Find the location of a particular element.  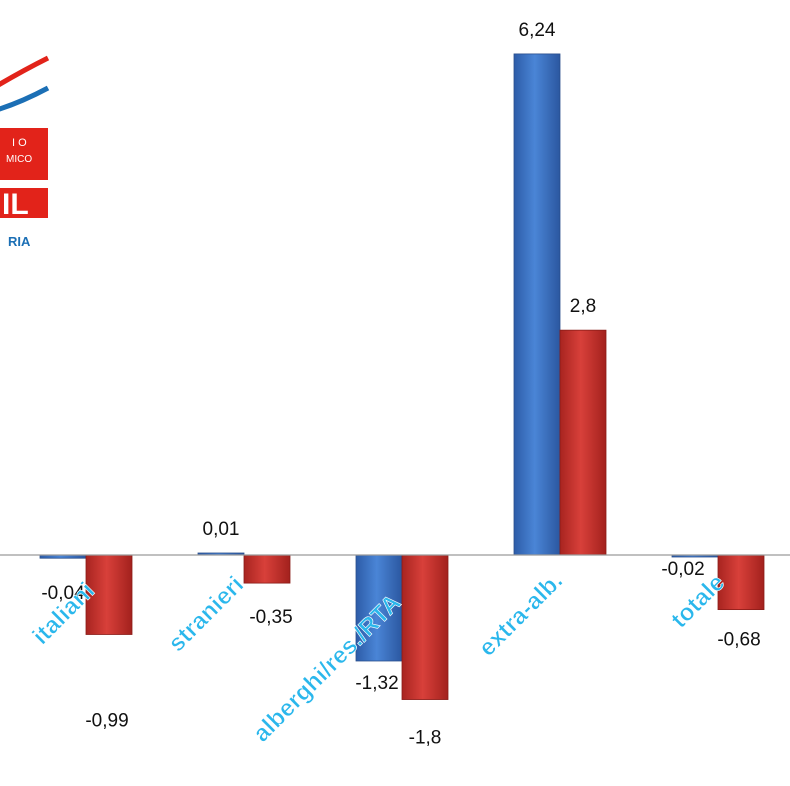

category-label-1: stranieri is located at coordinates (206, 614).